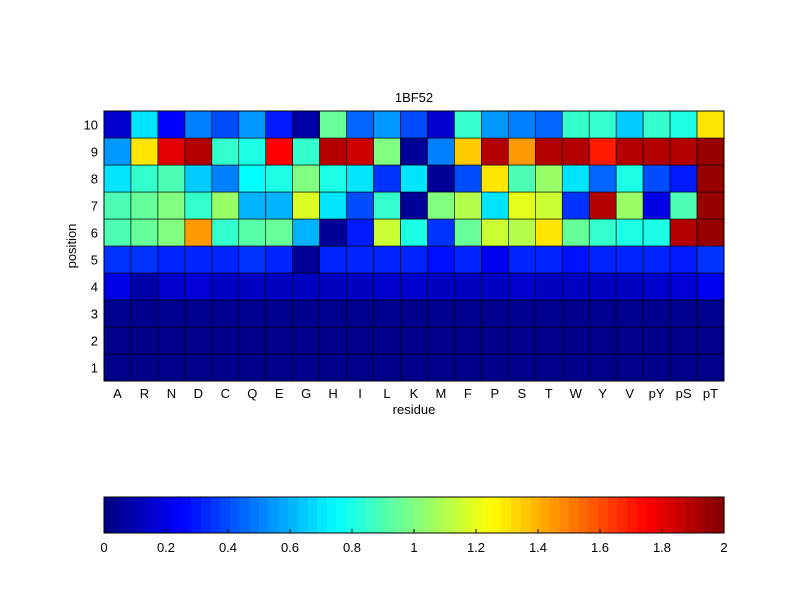 Image resolution: width=800 pixels, height=600 pixels. I want to click on colorbar-tick-label: 0.8, so click(352, 547).